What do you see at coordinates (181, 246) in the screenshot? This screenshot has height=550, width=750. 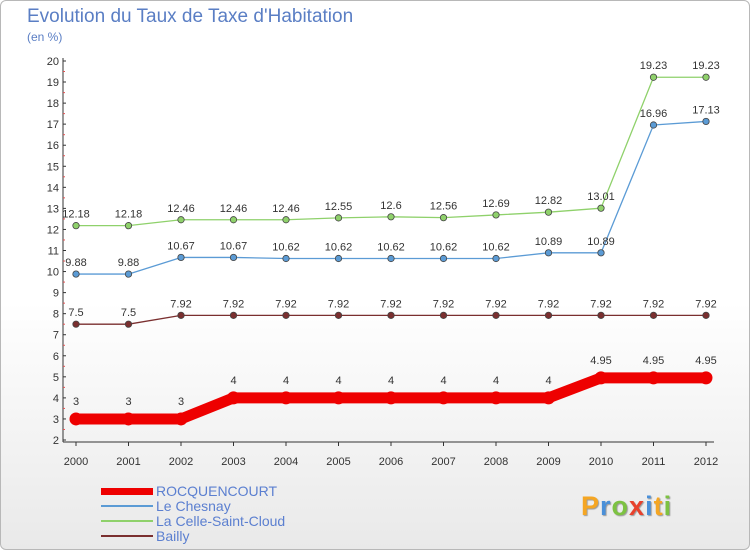 I see `data-label: 10.67` at bounding box center [181, 246].